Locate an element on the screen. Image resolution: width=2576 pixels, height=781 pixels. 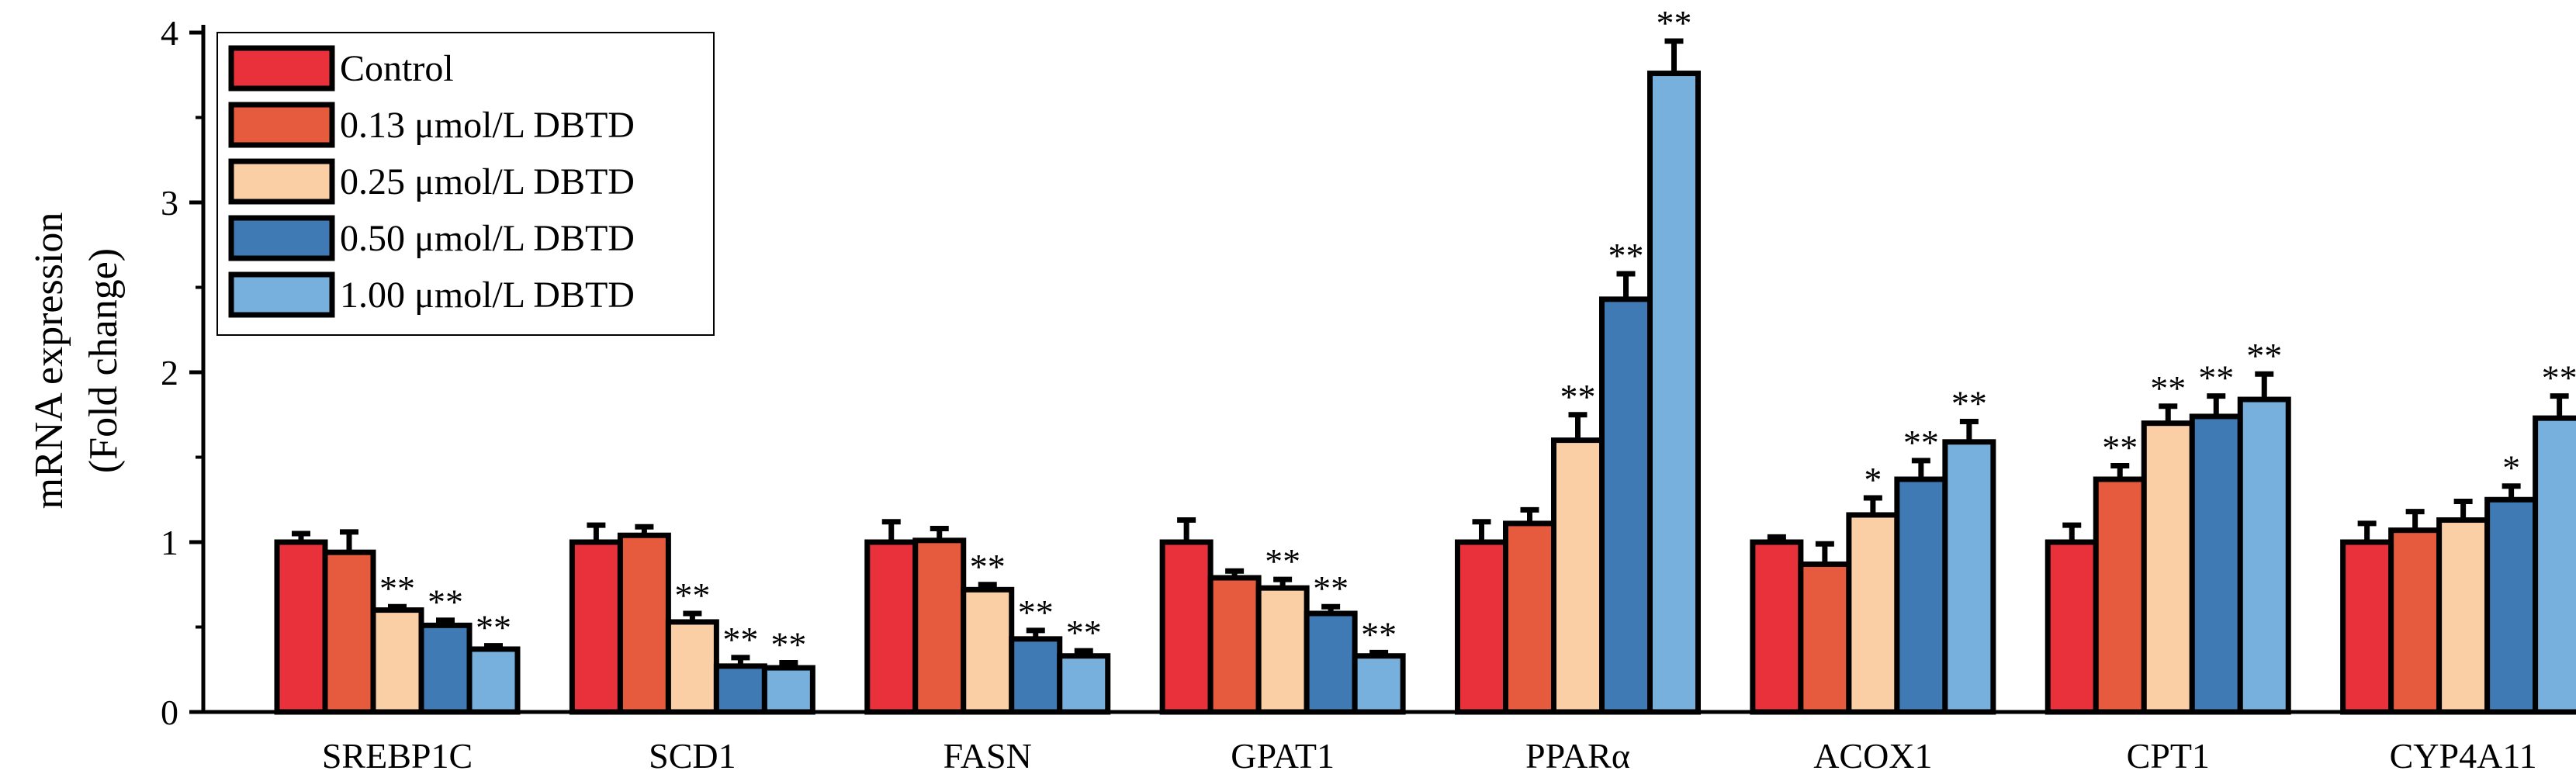
y-tick-label: 4 is located at coordinates (169, 33).